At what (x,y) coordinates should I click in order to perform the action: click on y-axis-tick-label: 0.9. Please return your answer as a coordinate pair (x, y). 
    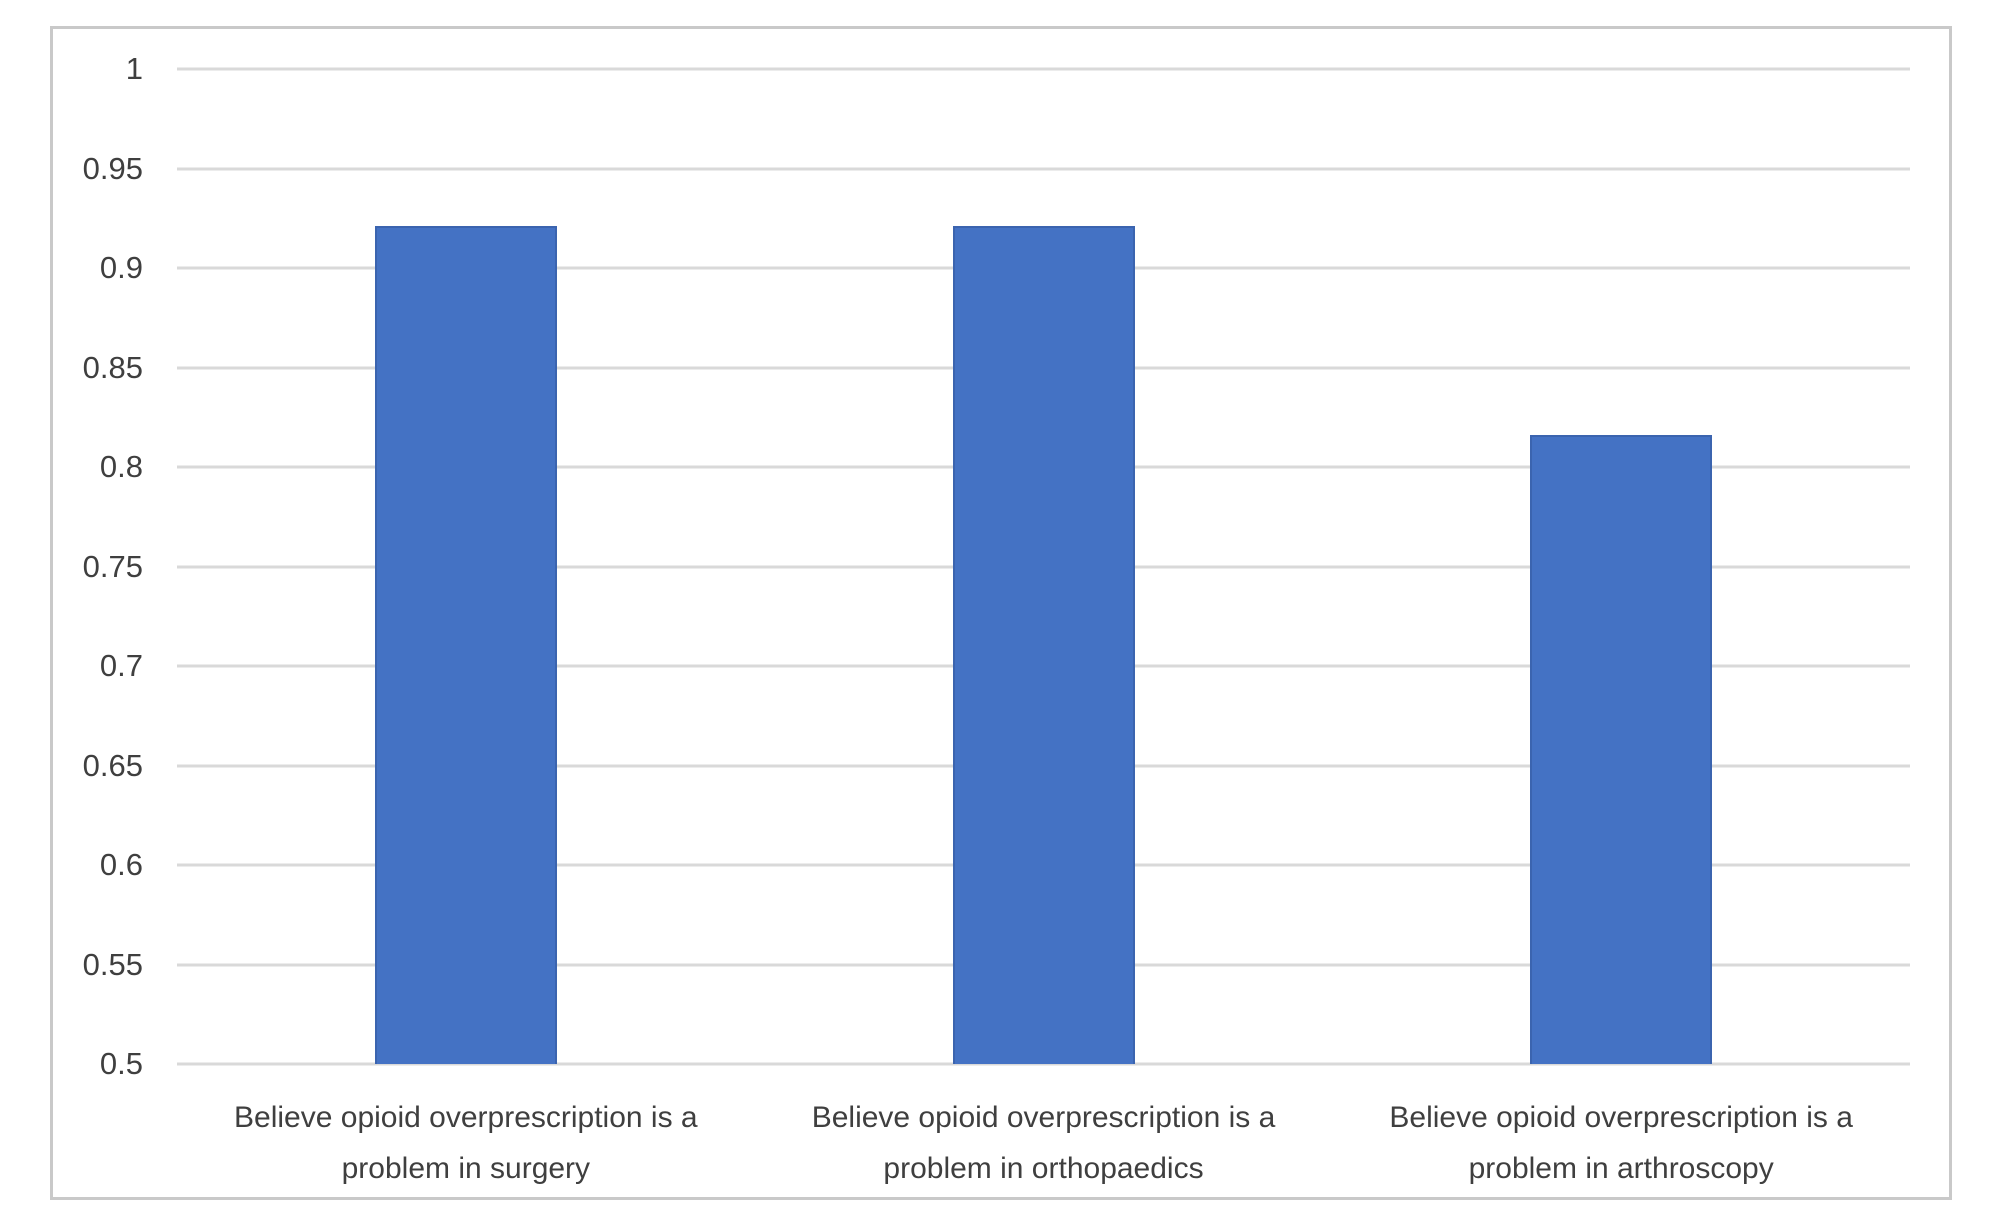
    Looking at the image, I should click on (121, 267).